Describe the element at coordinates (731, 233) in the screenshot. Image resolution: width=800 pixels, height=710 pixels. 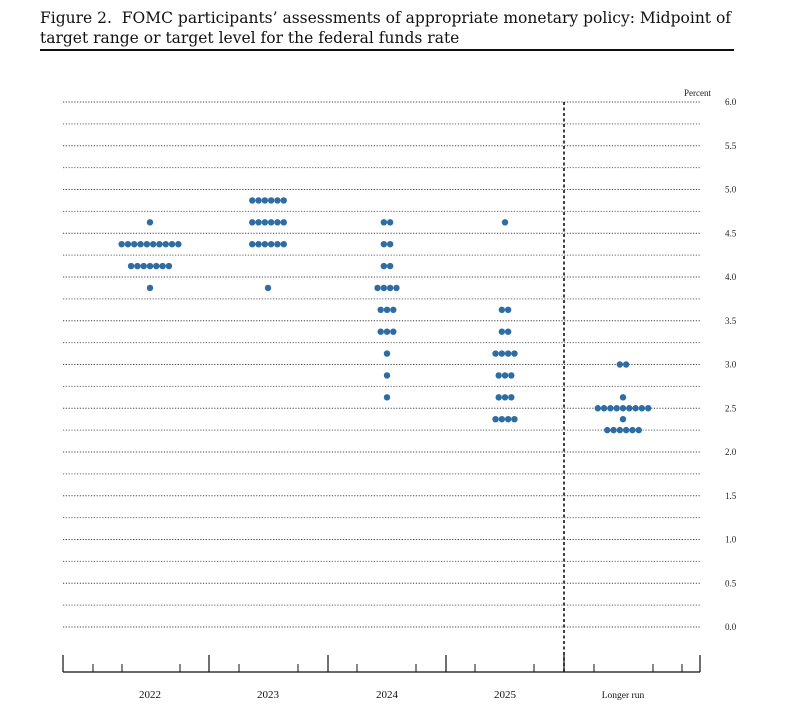
I see `y-tick-label: 4.5` at that location.